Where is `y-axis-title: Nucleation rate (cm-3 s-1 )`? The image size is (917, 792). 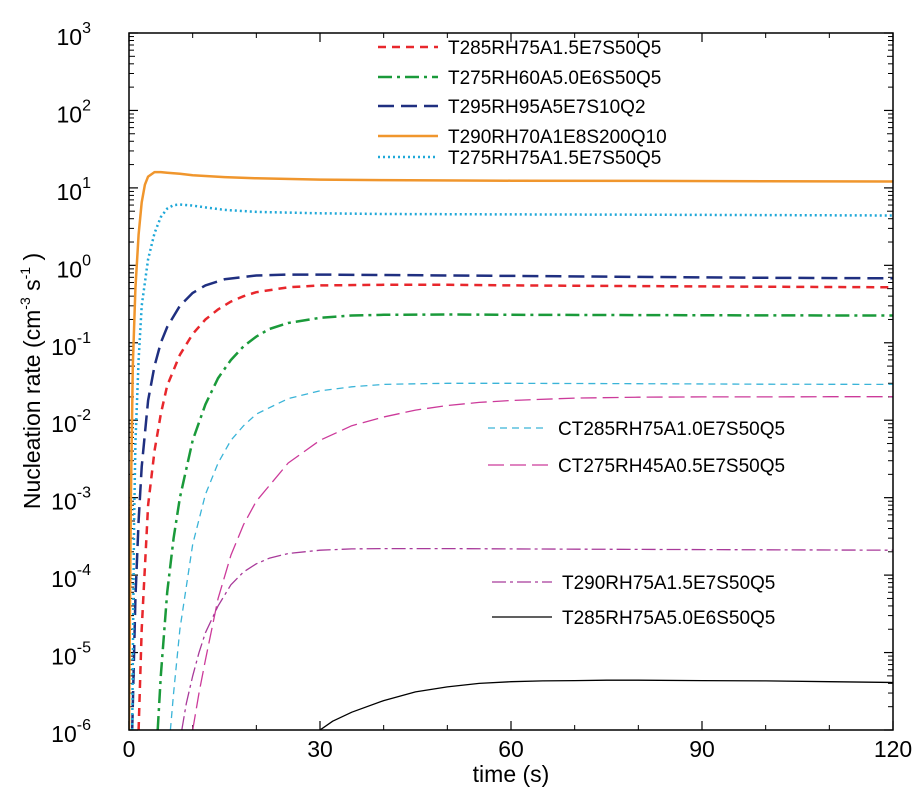
y-axis-title: Nucleation rate (cm-3 s-1 ) is located at coordinates (31, 381).